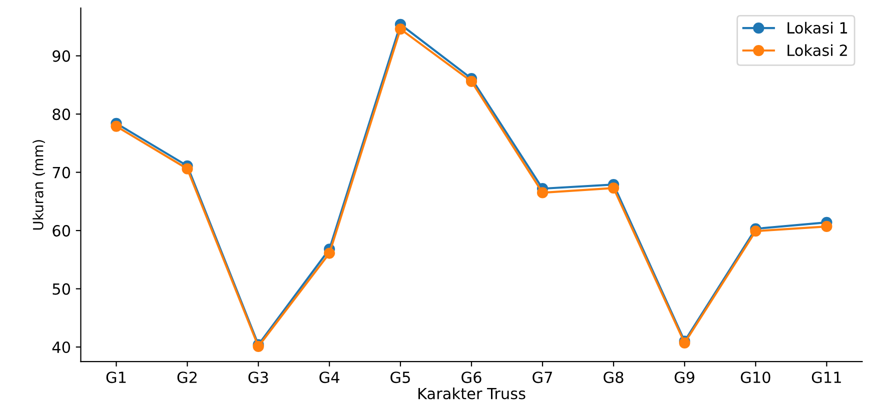  Describe the element at coordinates (61, 56) in the screenshot. I see `y-tick-label: 90` at that location.